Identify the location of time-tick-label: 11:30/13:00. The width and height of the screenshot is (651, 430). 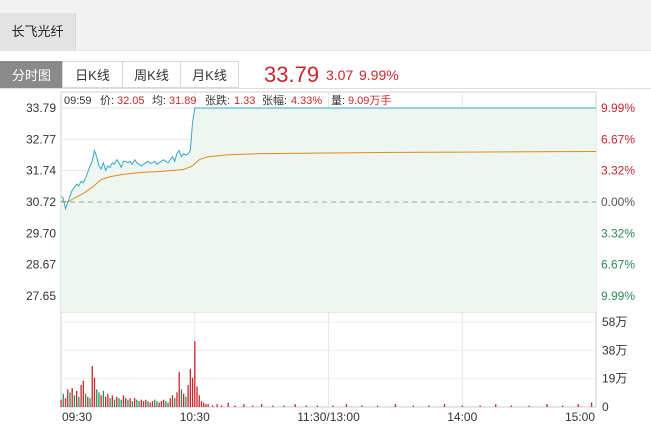
(328, 417).